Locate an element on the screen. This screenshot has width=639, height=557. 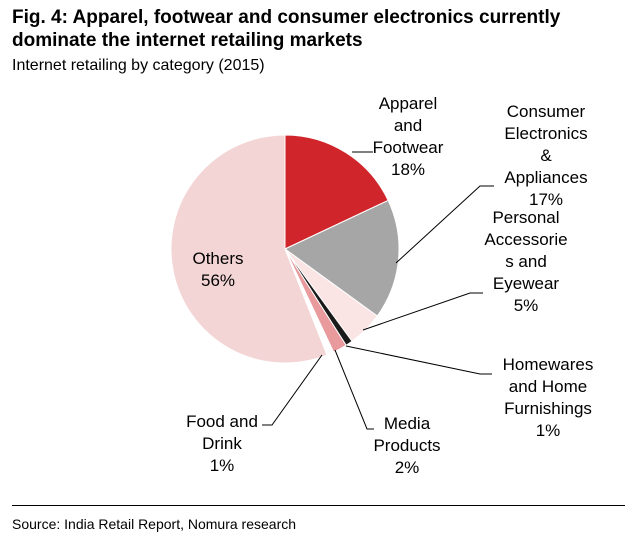
slice-label: Consumer Electronics & Appliances 17% is located at coordinates (545, 155).